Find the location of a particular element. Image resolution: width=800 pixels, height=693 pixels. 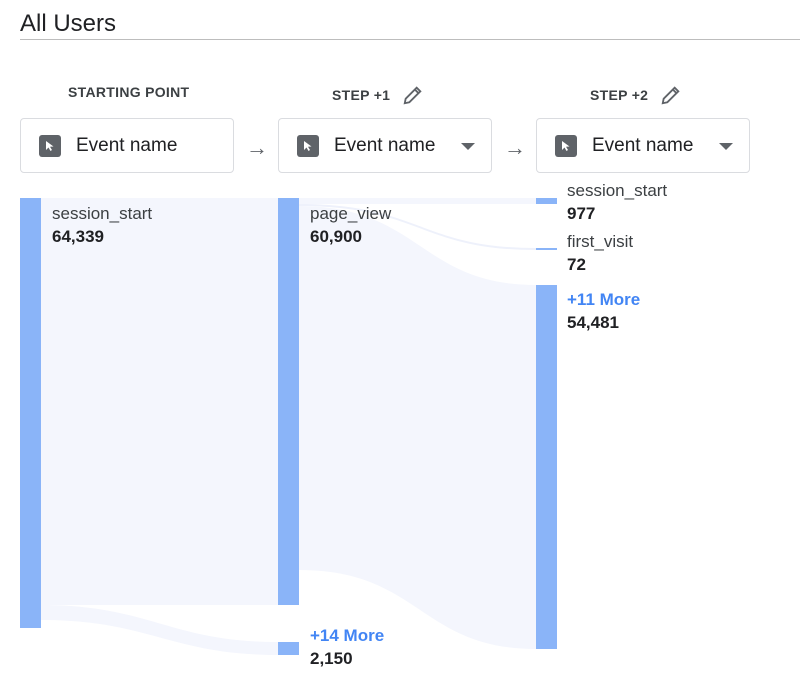

step-header-2: STEP +2 is located at coordinates (636, 95).